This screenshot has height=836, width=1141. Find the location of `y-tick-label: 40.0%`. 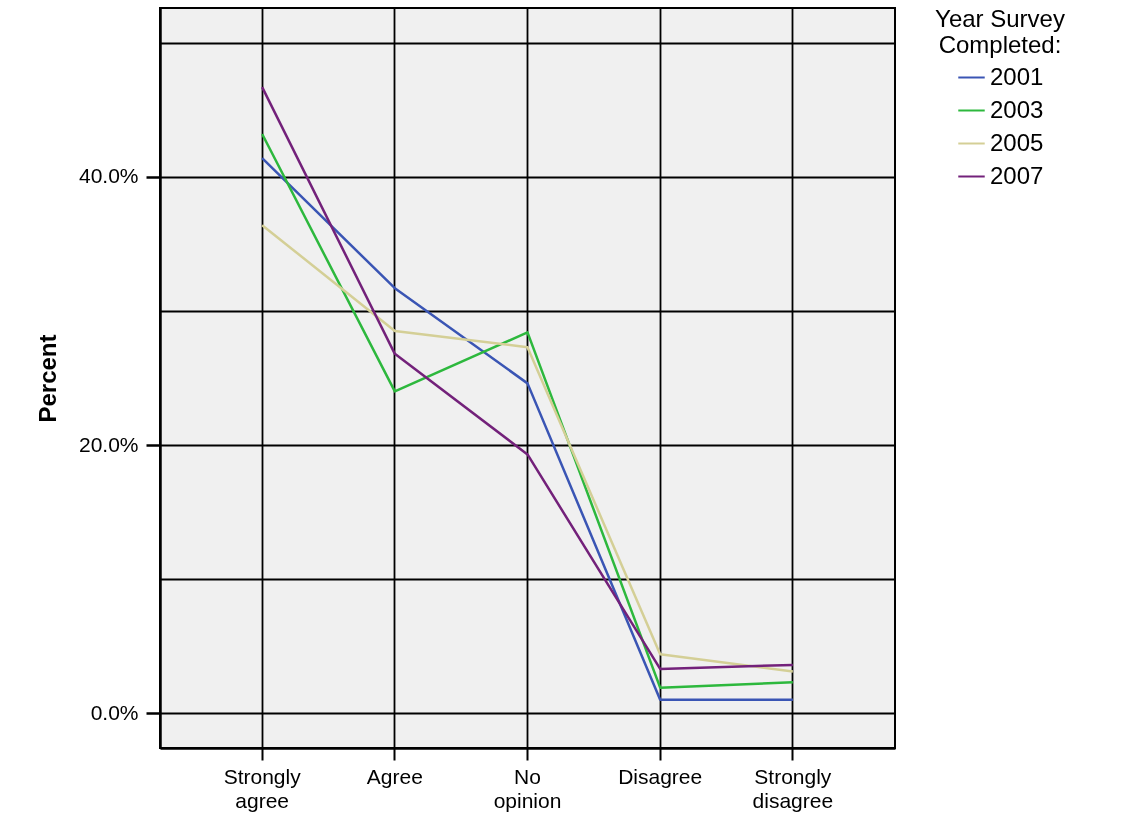

y-tick-label: 40.0% is located at coordinates (108, 176).